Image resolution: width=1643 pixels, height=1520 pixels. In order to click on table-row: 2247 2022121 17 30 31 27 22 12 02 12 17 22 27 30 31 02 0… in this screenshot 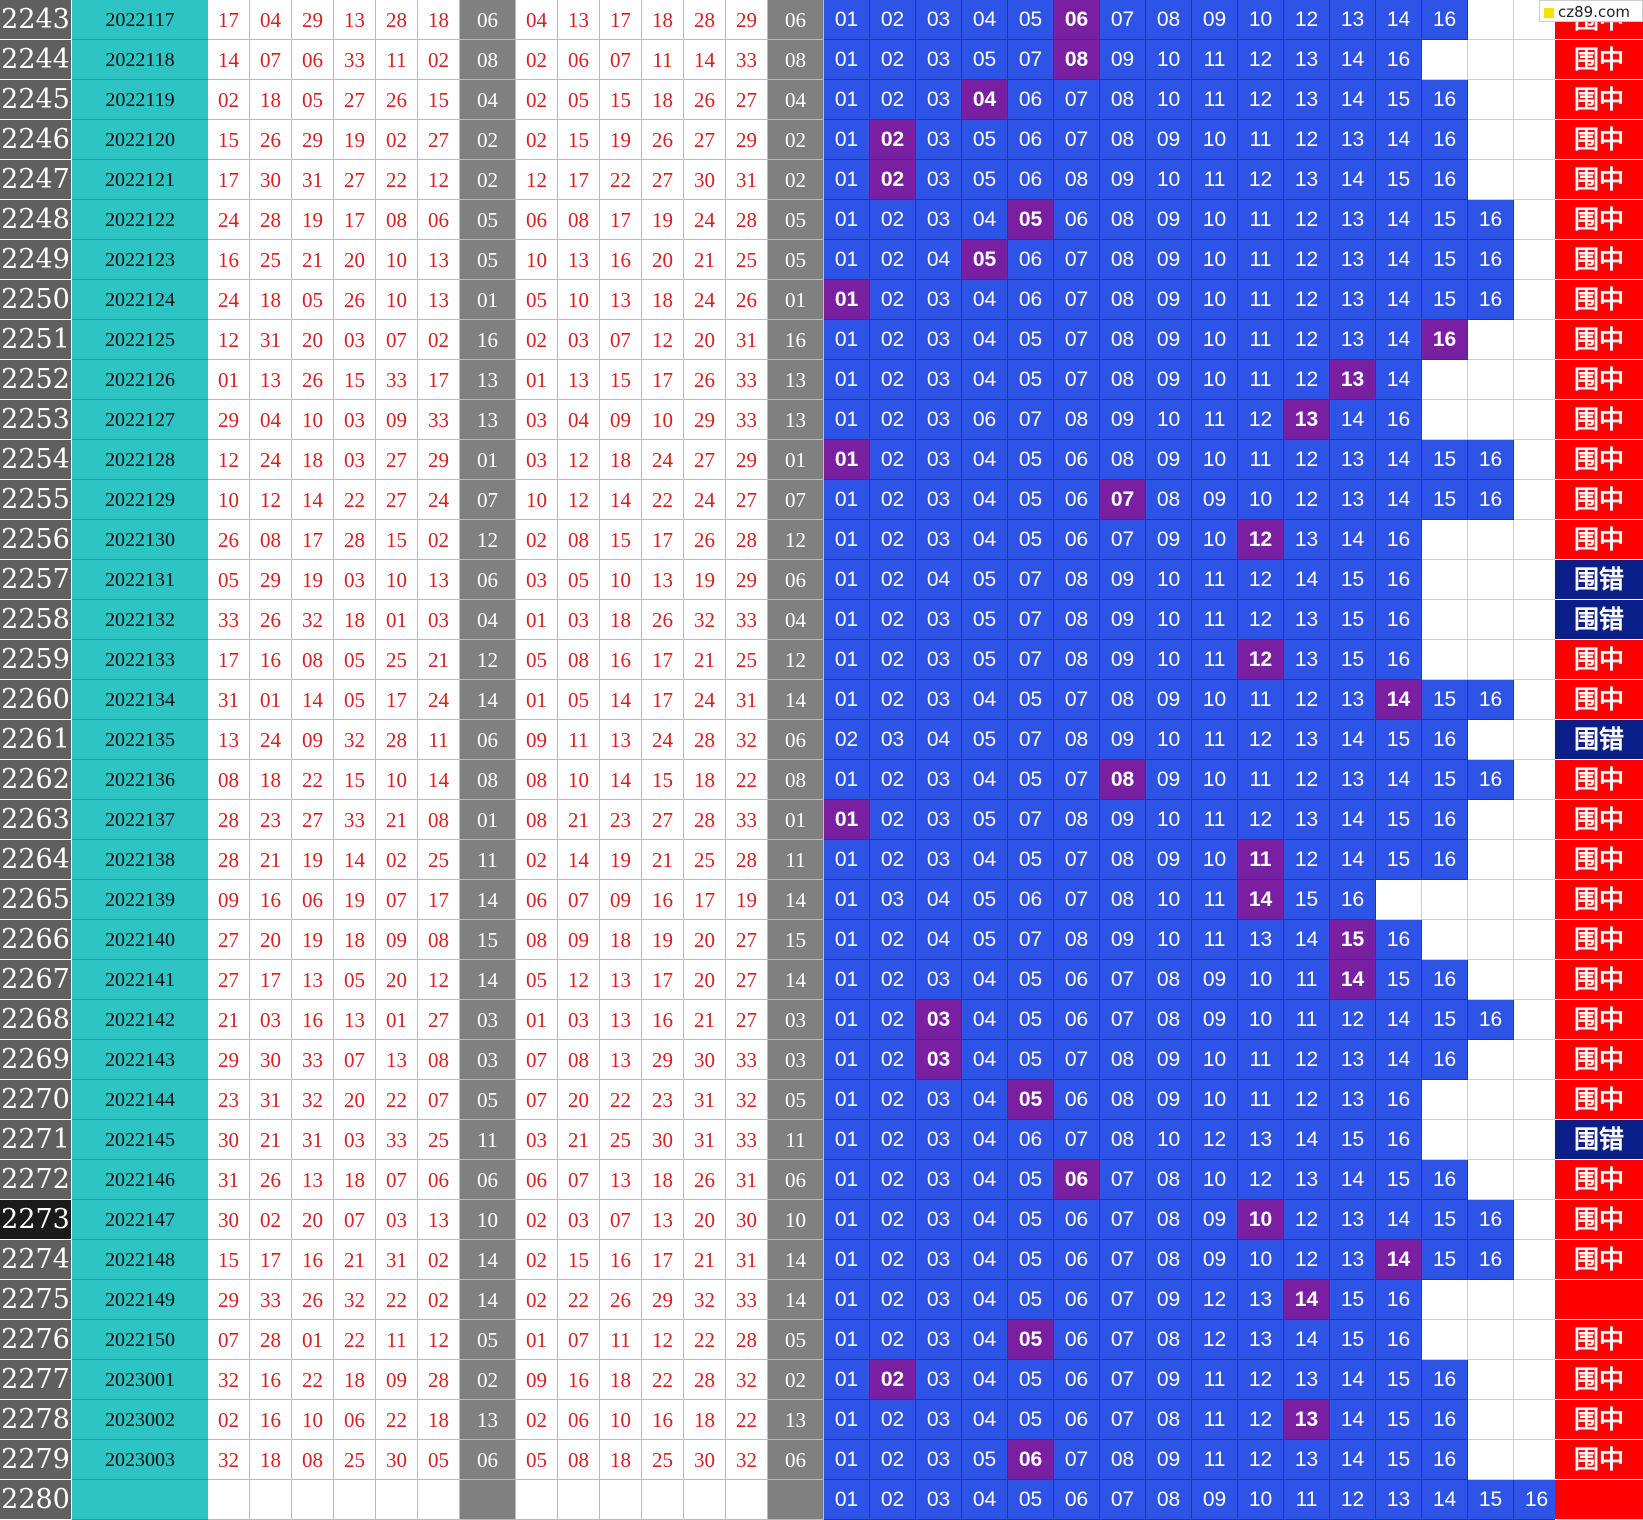, I will do `click(821, 180)`.